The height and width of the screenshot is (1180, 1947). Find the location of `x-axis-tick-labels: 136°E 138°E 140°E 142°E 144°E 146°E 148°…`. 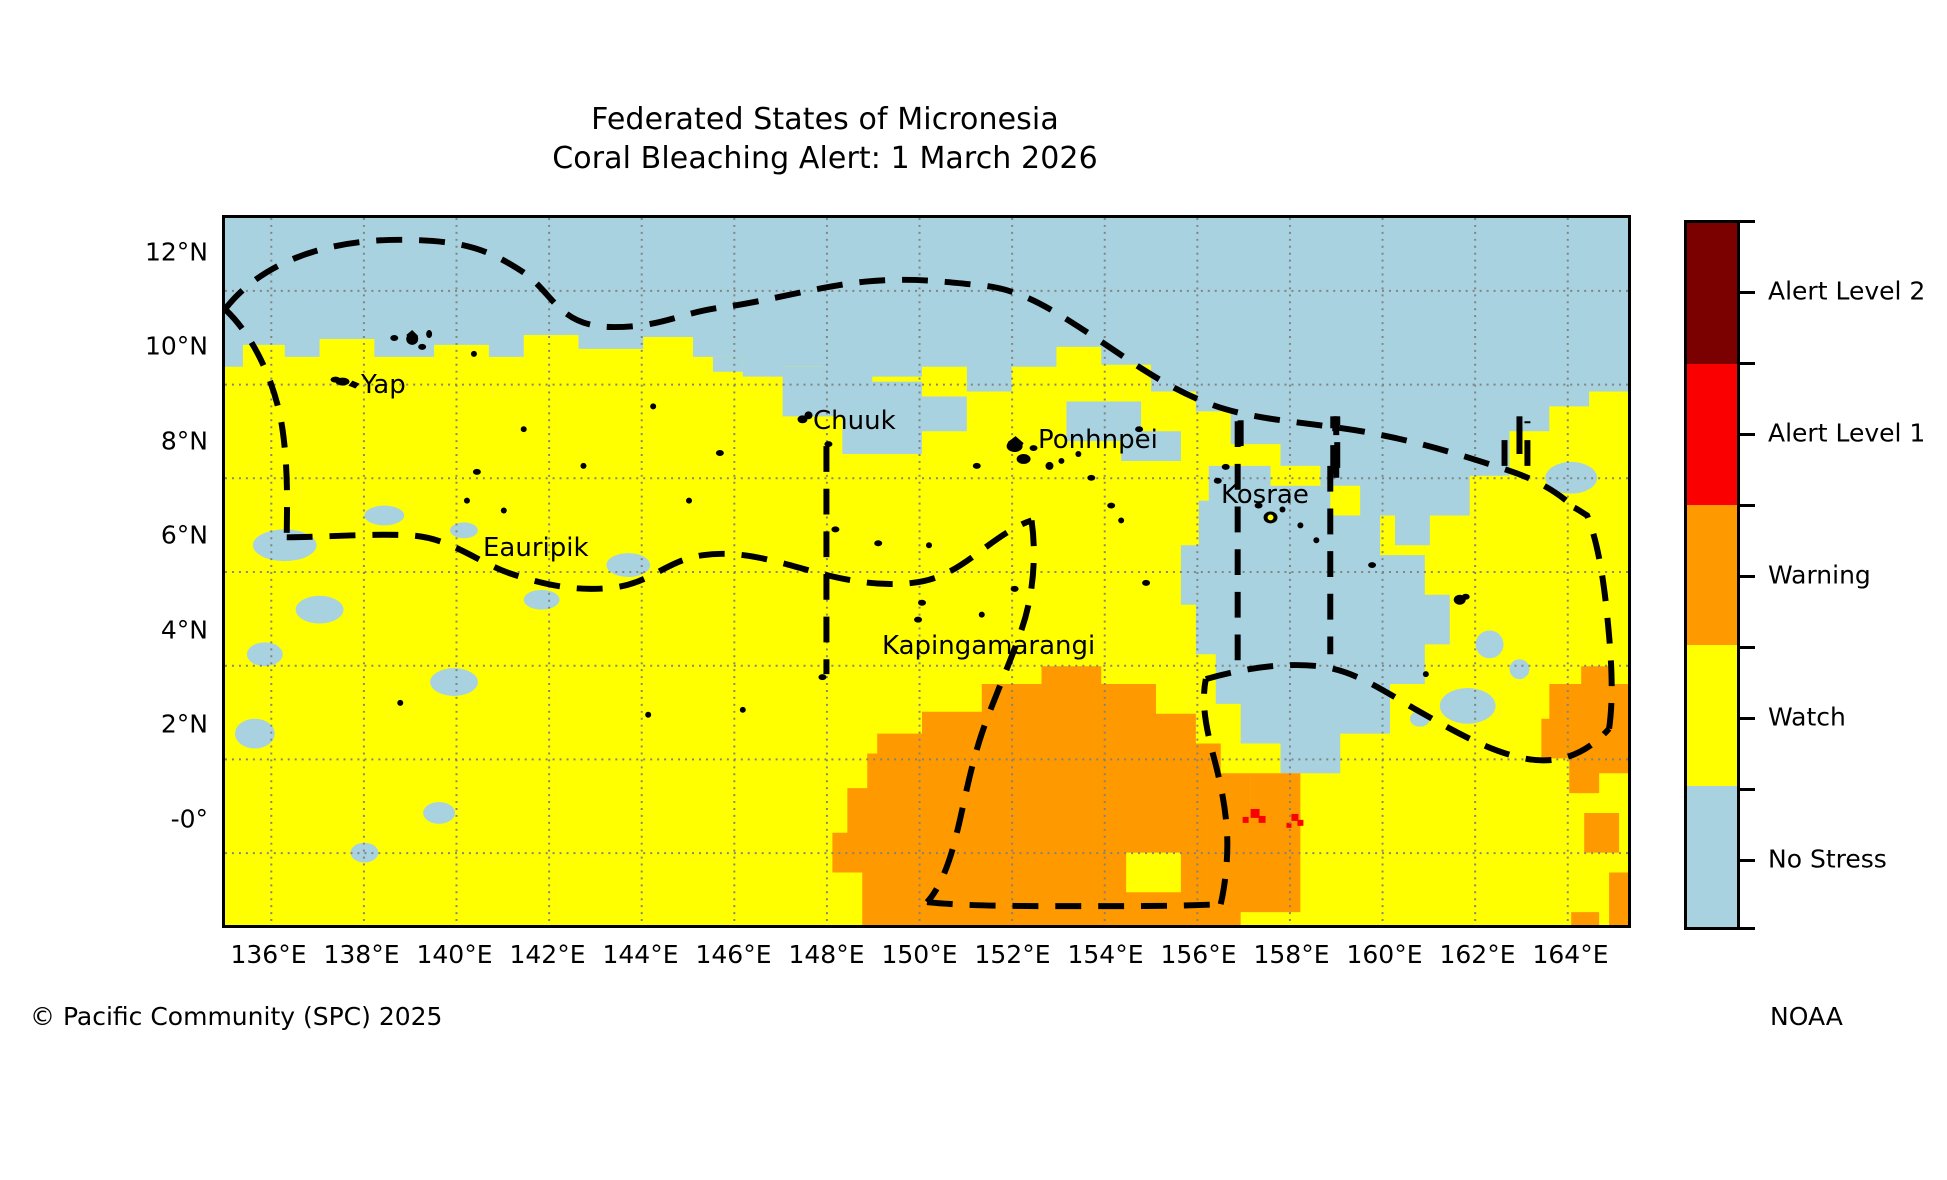

x-axis-tick-labels: 136°E 138°E 140°E 142°E 144°E 146°E 148°… is located at coordinates (926, 960).